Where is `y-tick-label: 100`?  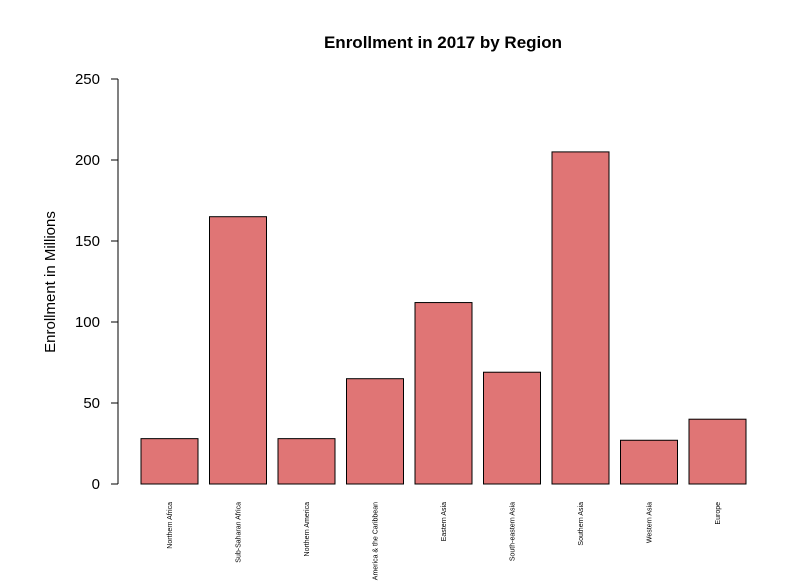 y-tick-label: 100 is located at coordinates (87, 322).